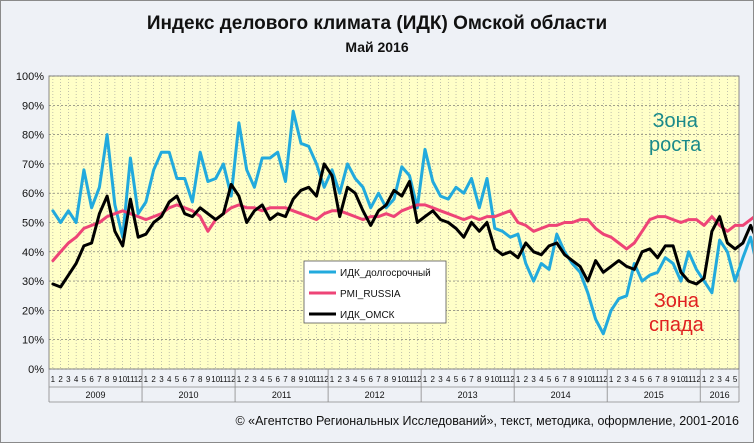 This screenshot has width=754, height=443. What do you see at coordinates (375, 395) in the screenshot?
I see `year-label: 2012` at bounding box center [375, 395].